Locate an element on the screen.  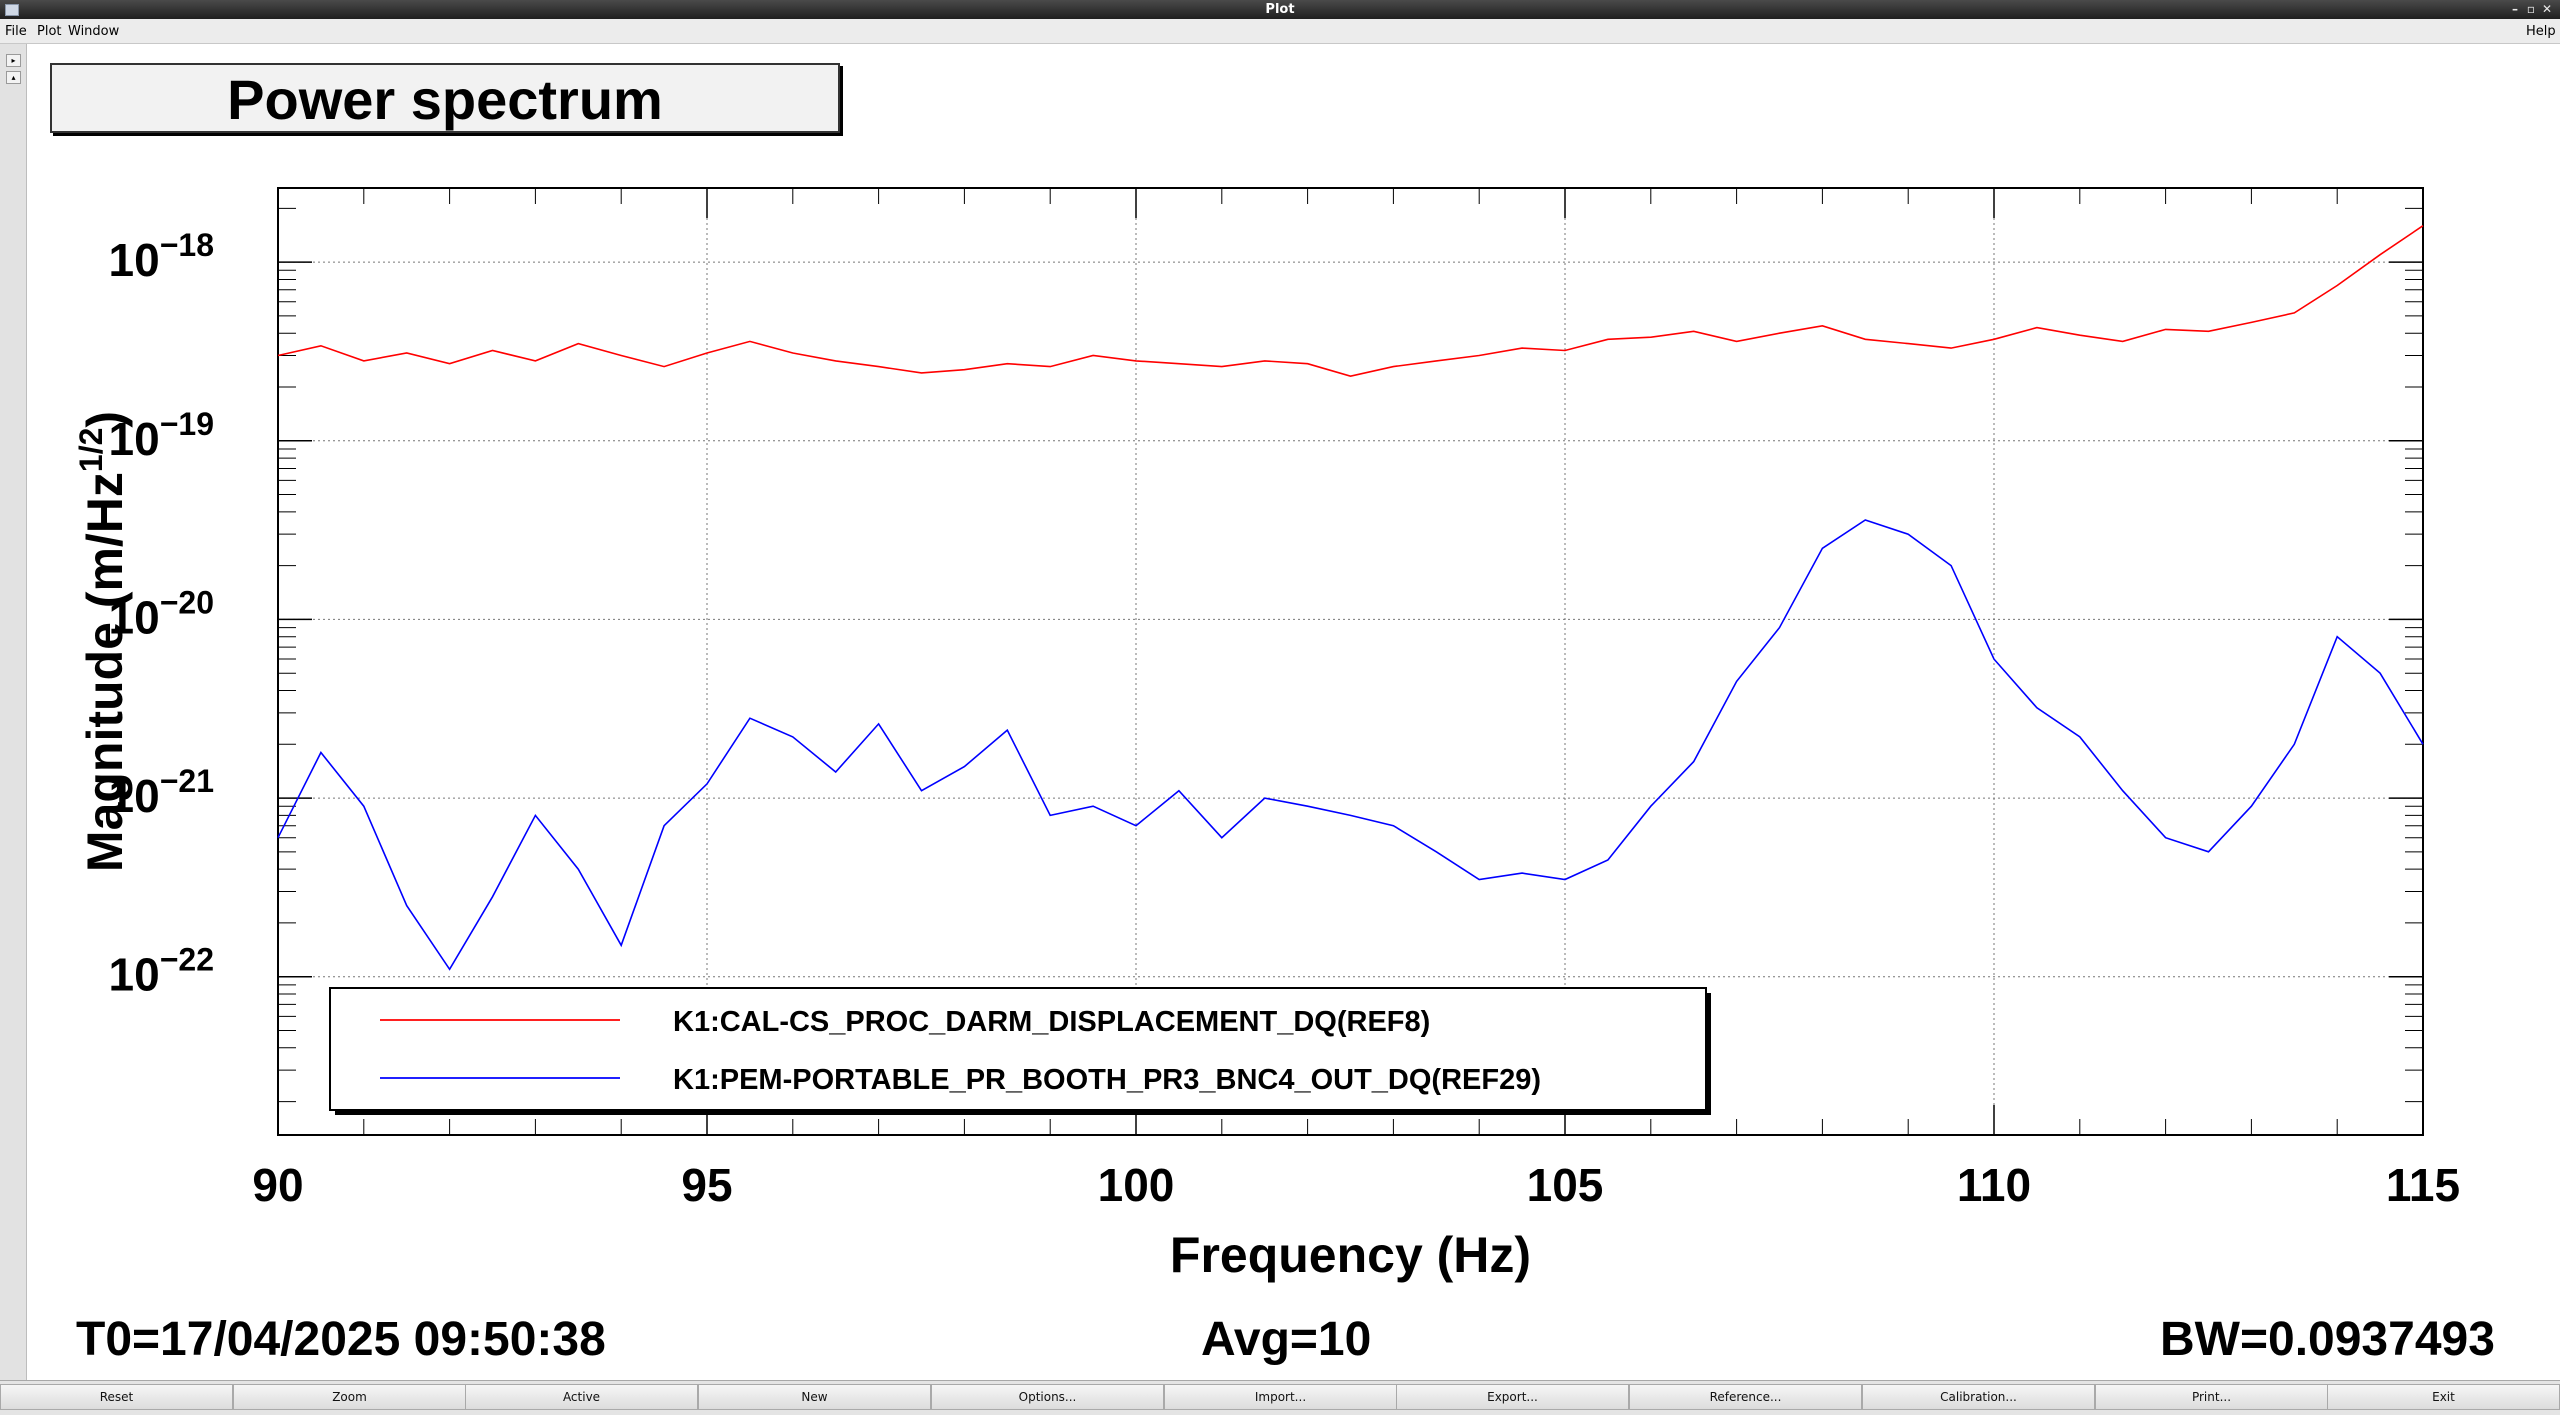
legend-box is located at coordinates (1018, 1049).